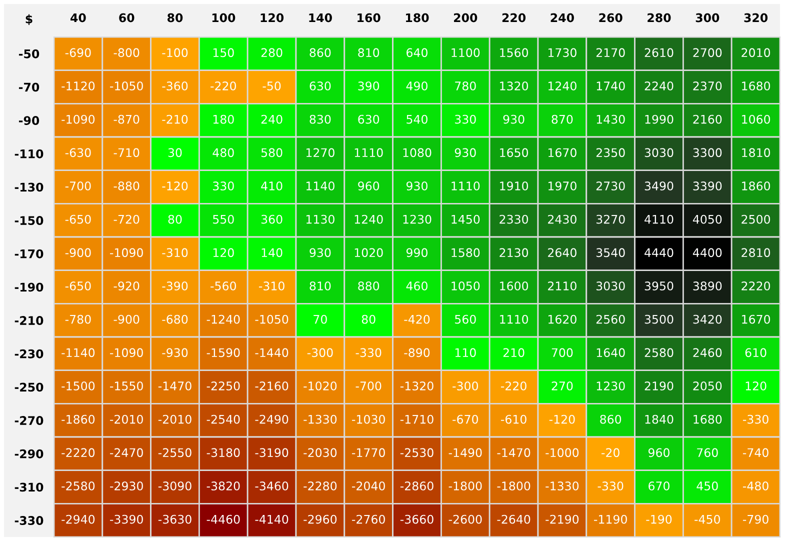 The width and height of the screenshot is (806, 542). What do you see at coordinates (175, 185) in the screenshot?
I see `data-label: -120` at bounding box center [175, 185].